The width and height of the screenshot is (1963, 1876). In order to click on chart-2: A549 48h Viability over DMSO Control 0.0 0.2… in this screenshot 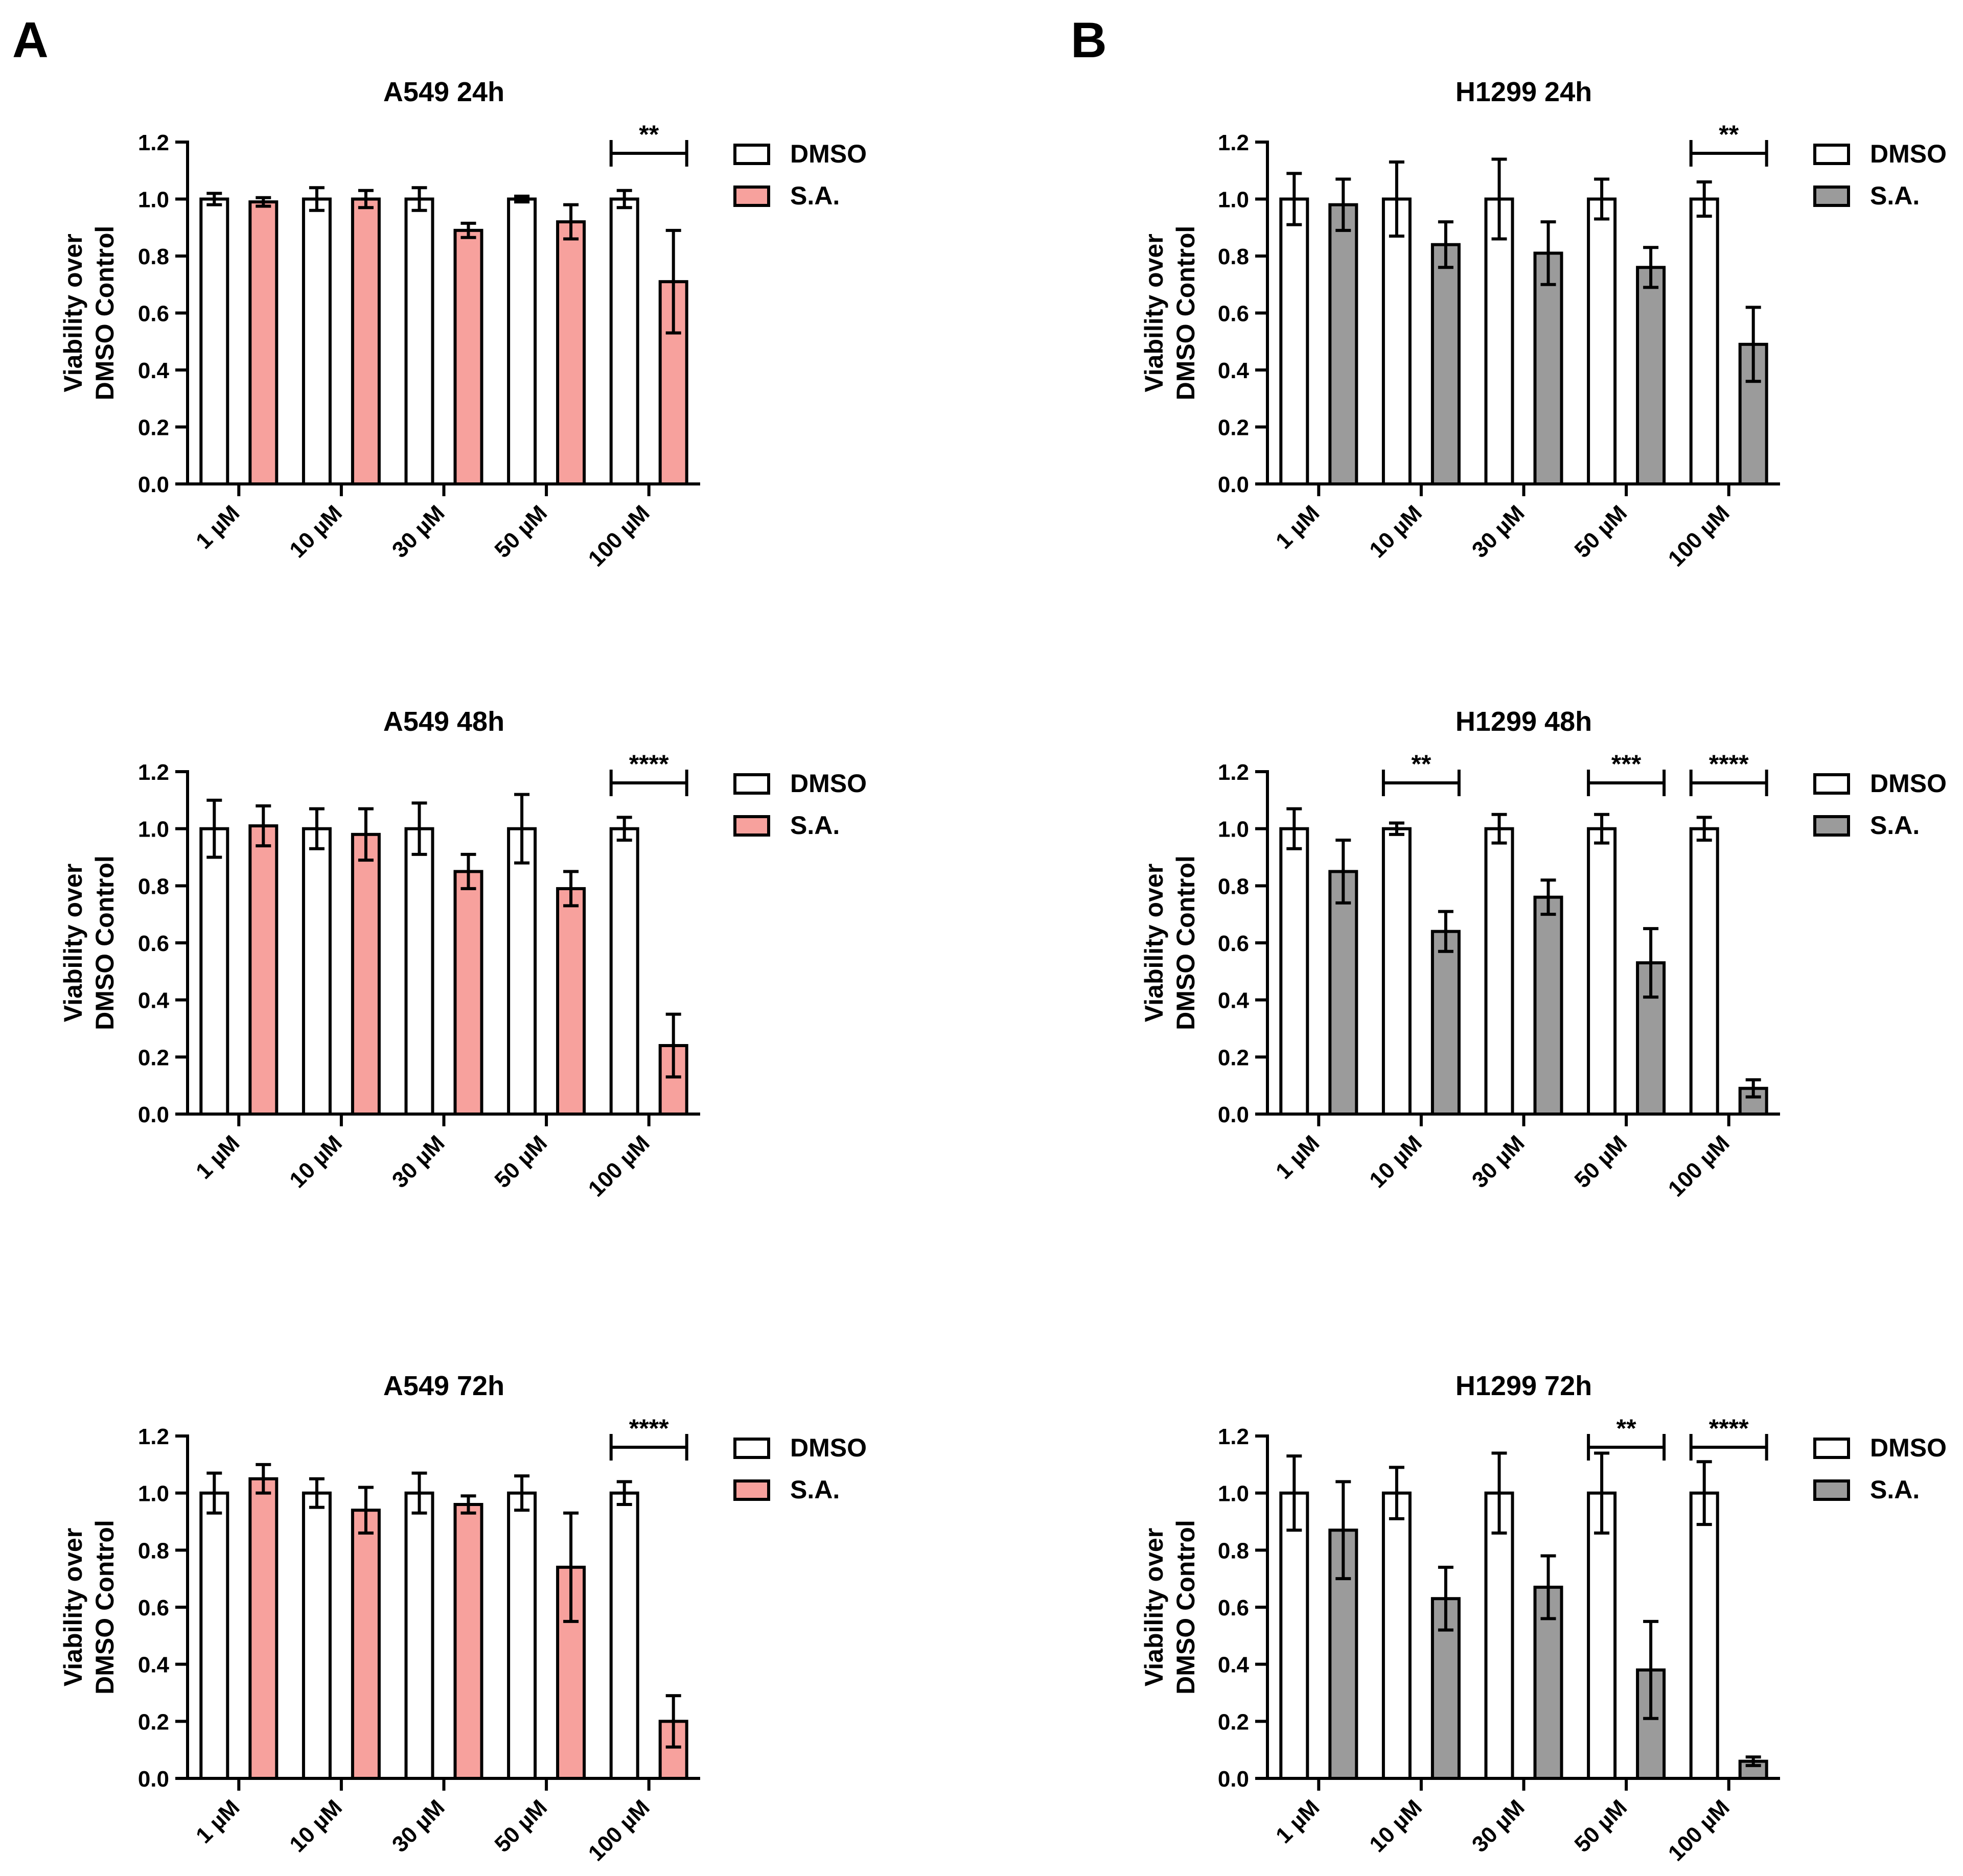, I will do `click(463, 953)`.